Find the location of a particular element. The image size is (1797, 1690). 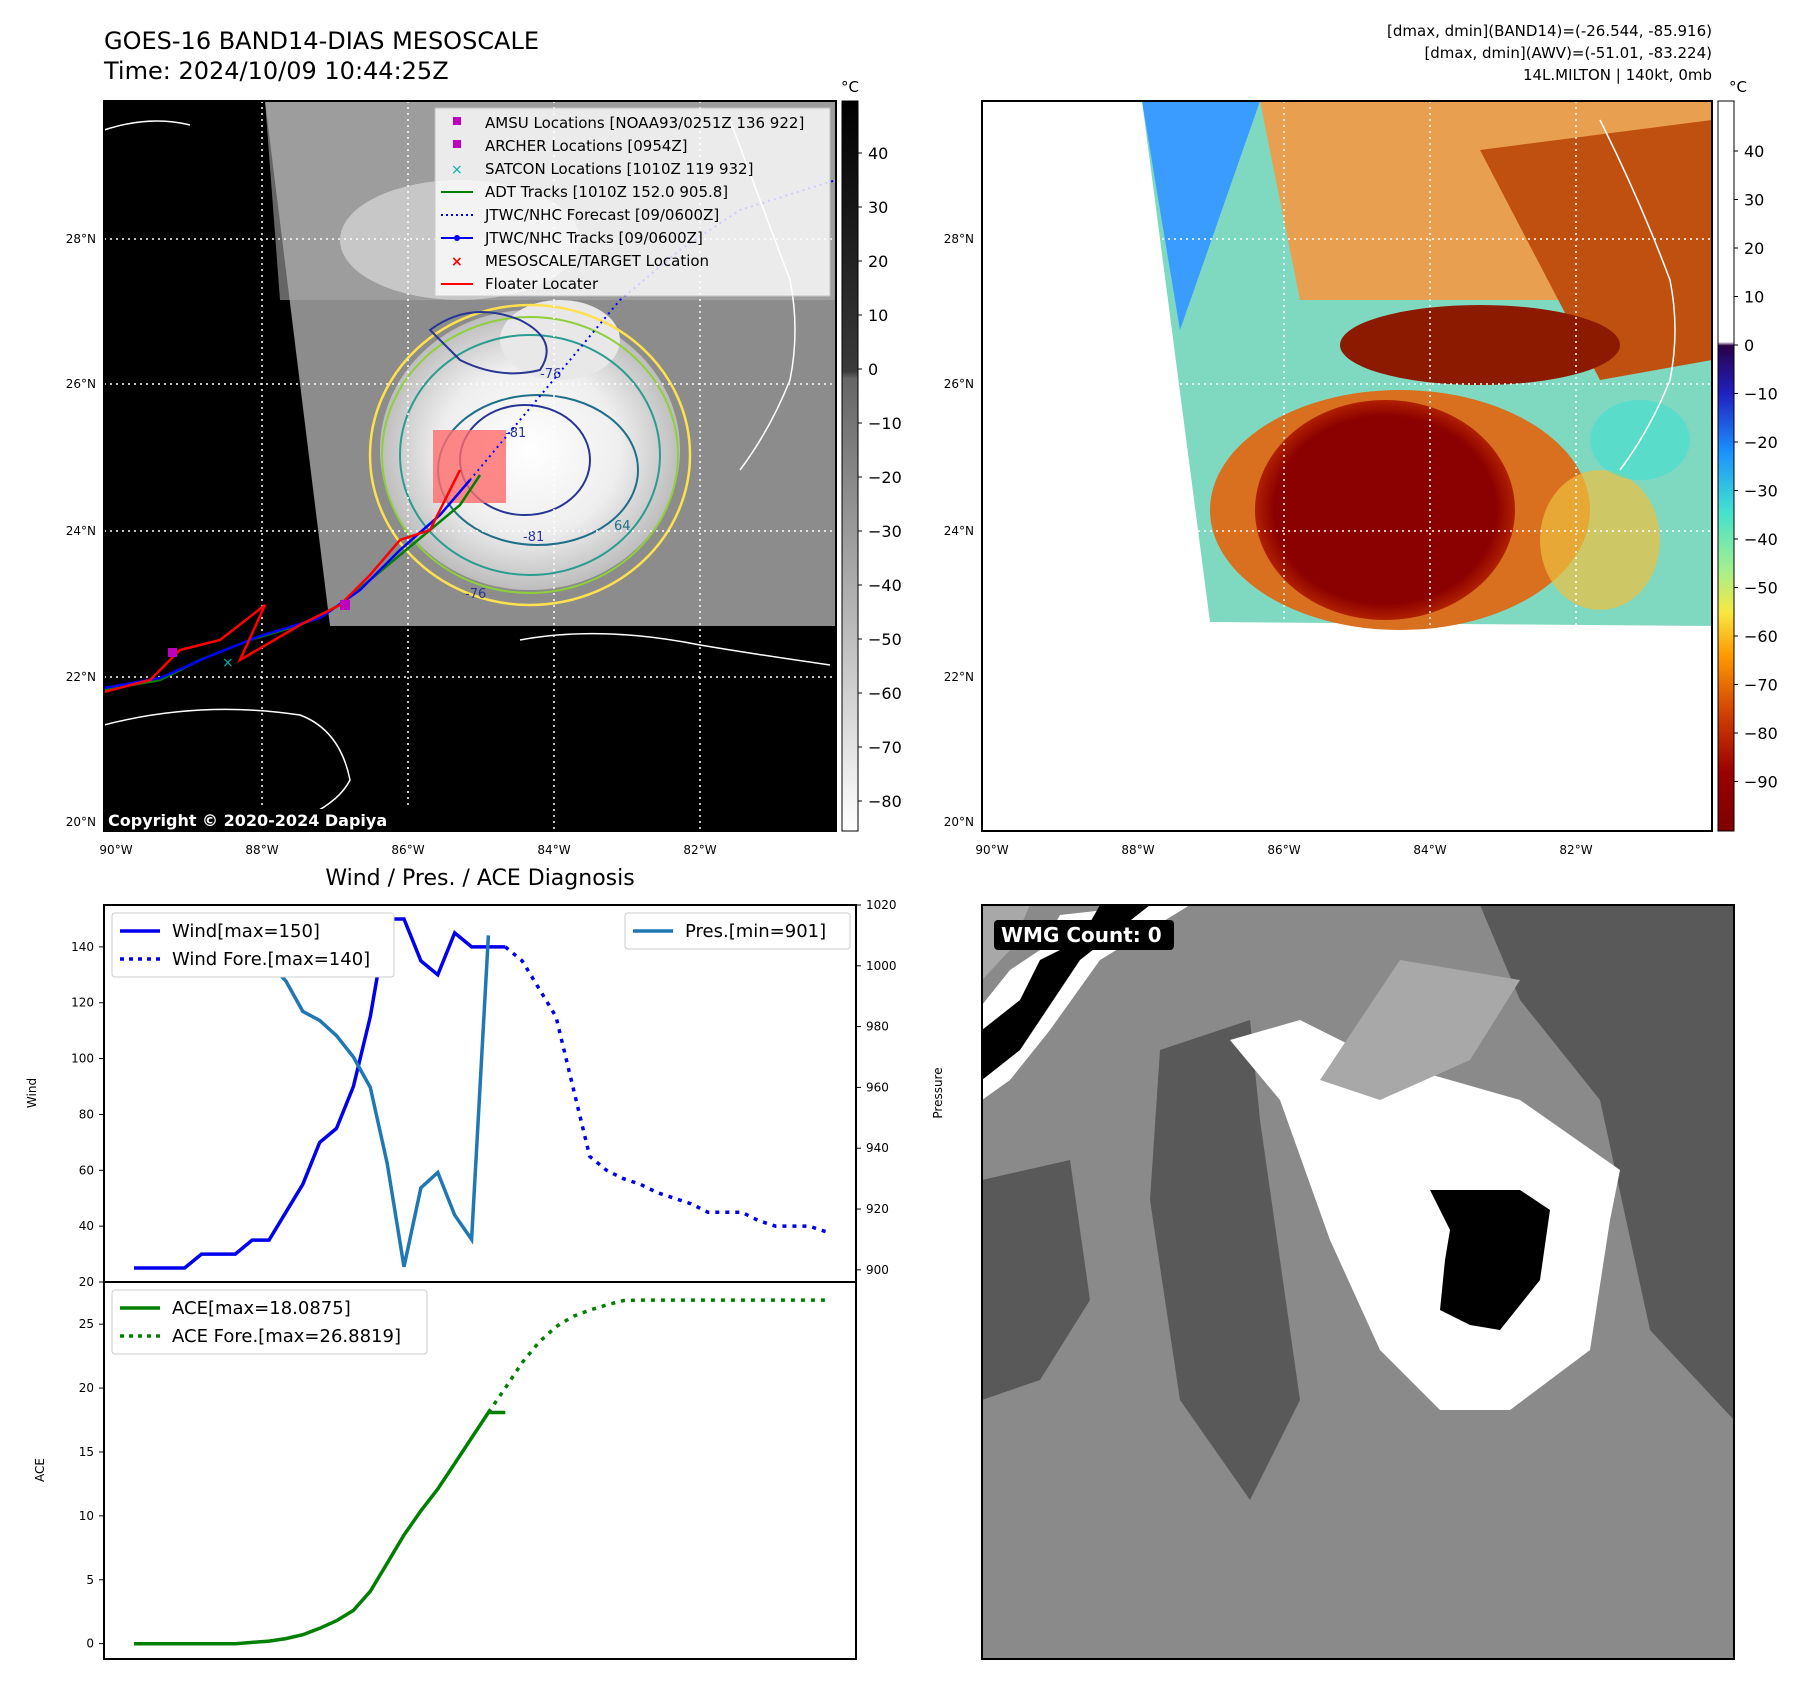

ir-colorbar-tick-label: −10 is located at coordinates (885, 423).